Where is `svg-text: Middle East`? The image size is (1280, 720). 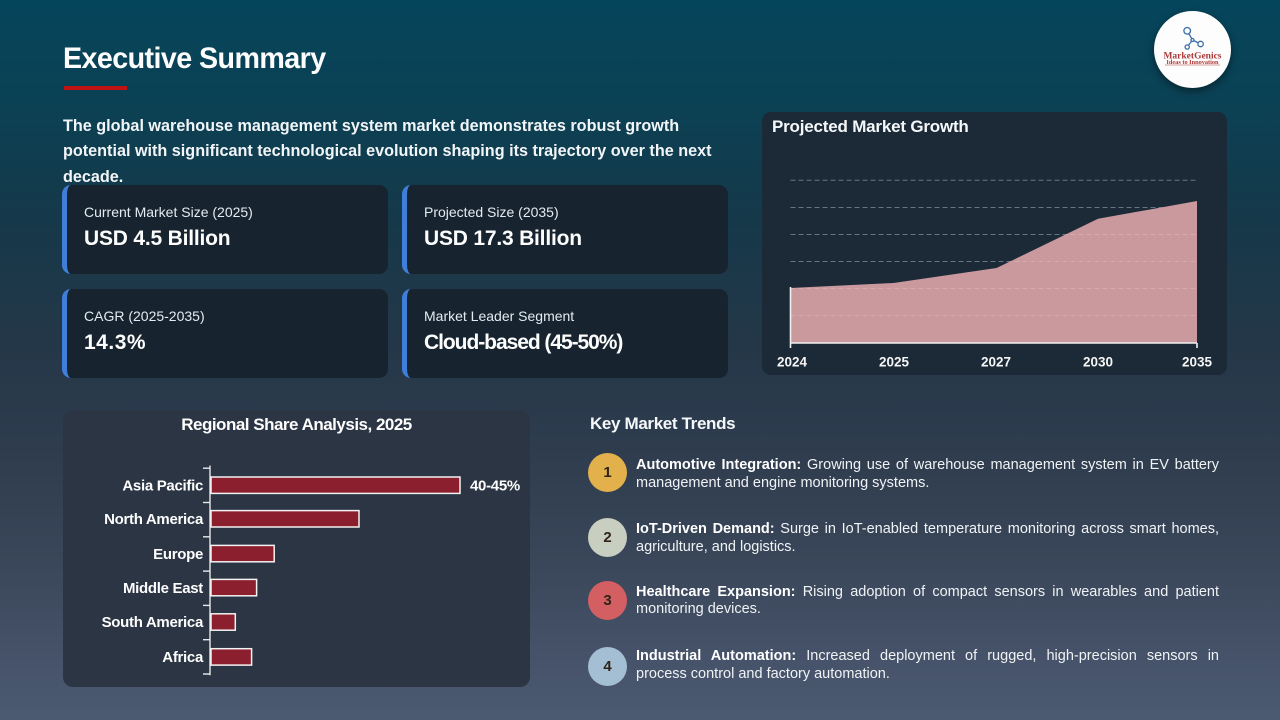 svg-text: Middle East is located at coordinates (163, 588).